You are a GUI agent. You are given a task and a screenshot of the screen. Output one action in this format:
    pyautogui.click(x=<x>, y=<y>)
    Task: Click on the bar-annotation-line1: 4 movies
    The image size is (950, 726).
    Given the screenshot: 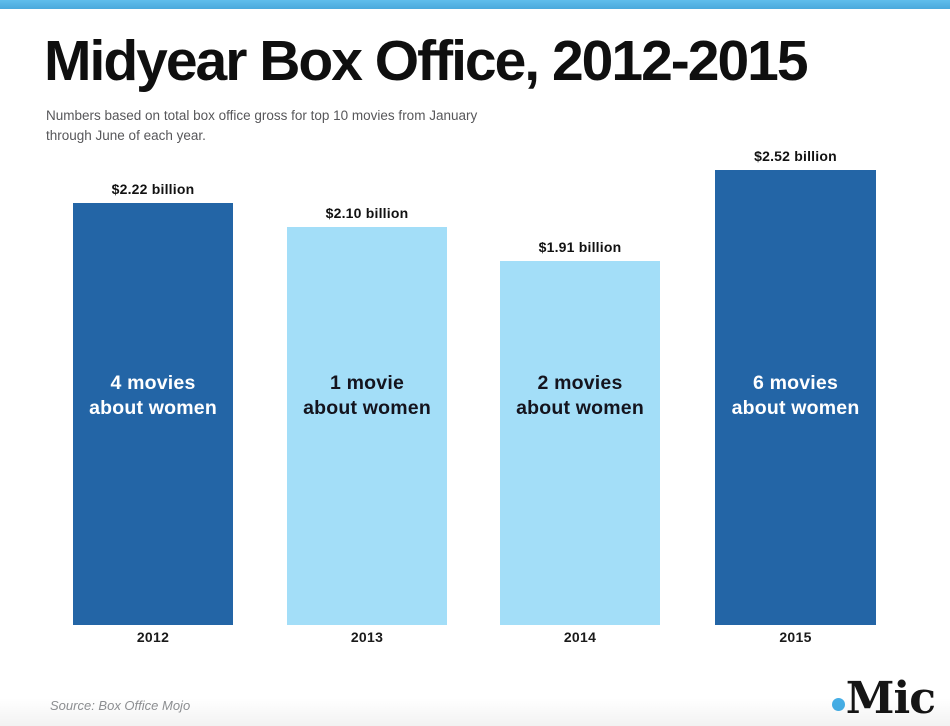 What is the action you would take?
    pyautogui.click(x=153, y=382)
    